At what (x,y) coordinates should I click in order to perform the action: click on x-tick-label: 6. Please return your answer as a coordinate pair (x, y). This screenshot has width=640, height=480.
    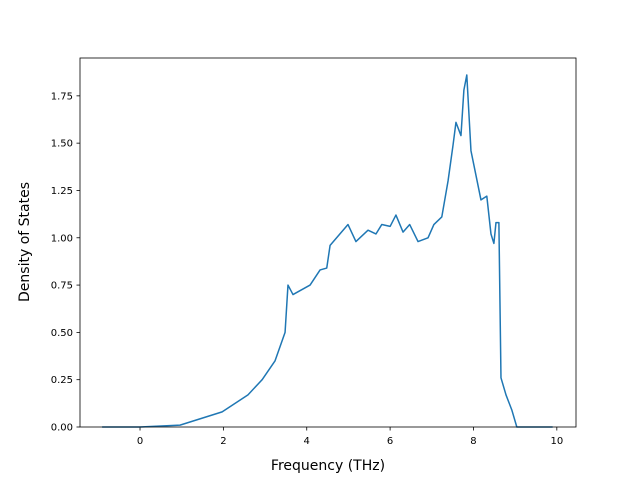
    Looking at the image, I should click on (390, 441).